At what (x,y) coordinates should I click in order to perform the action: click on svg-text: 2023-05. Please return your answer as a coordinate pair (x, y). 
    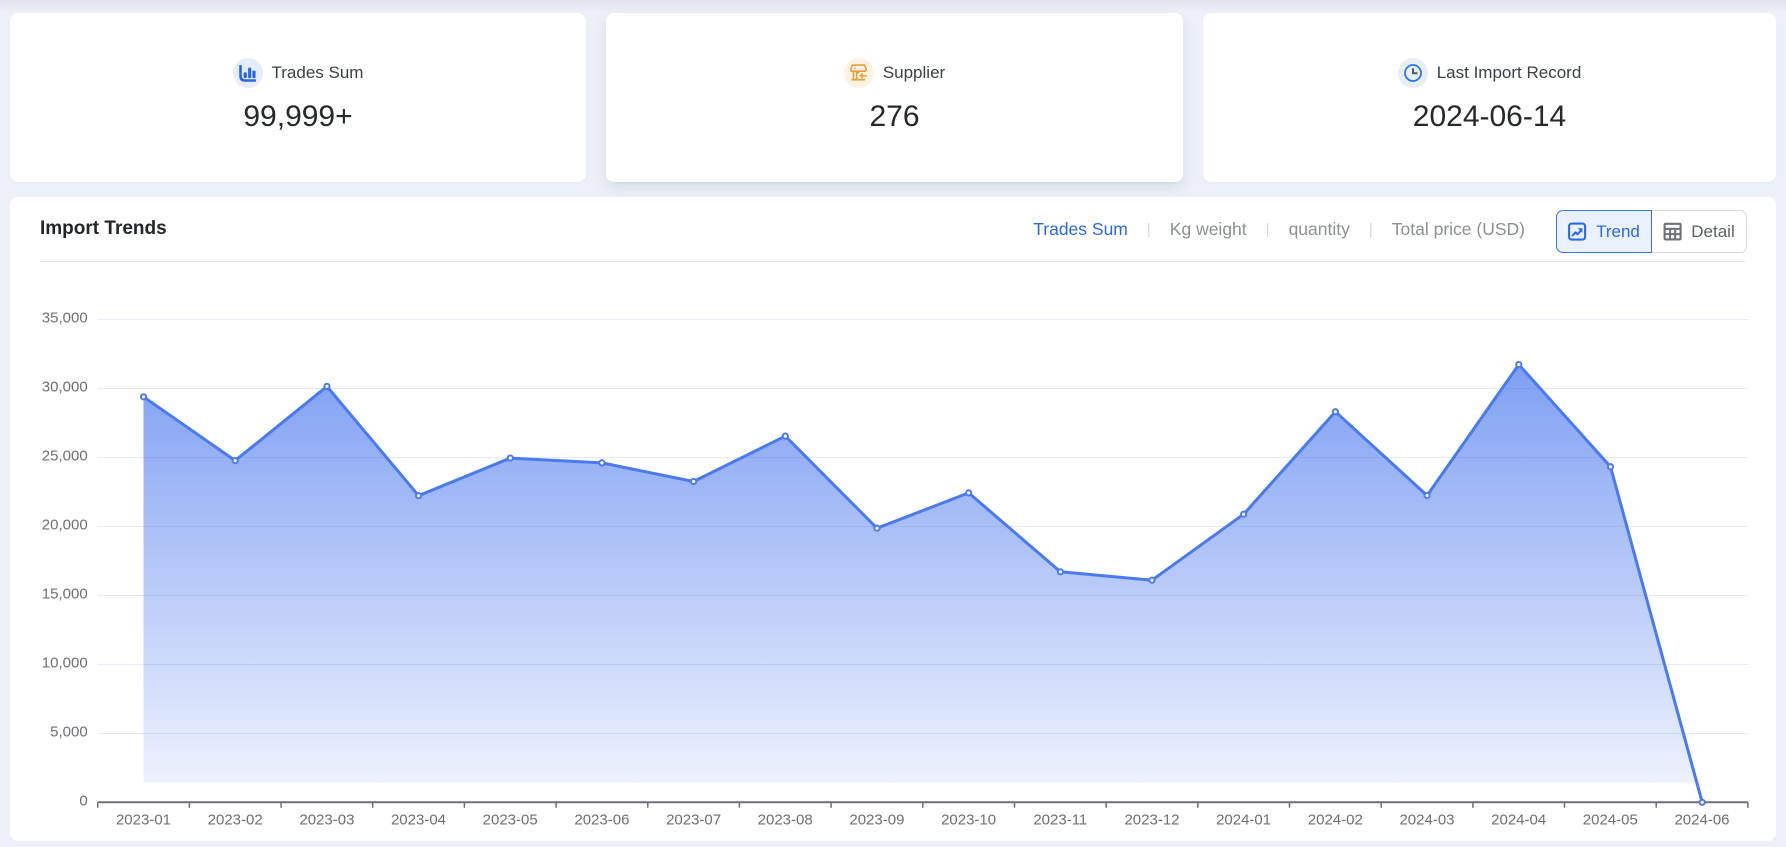
    Looking at the image, I should click on (510, 820).